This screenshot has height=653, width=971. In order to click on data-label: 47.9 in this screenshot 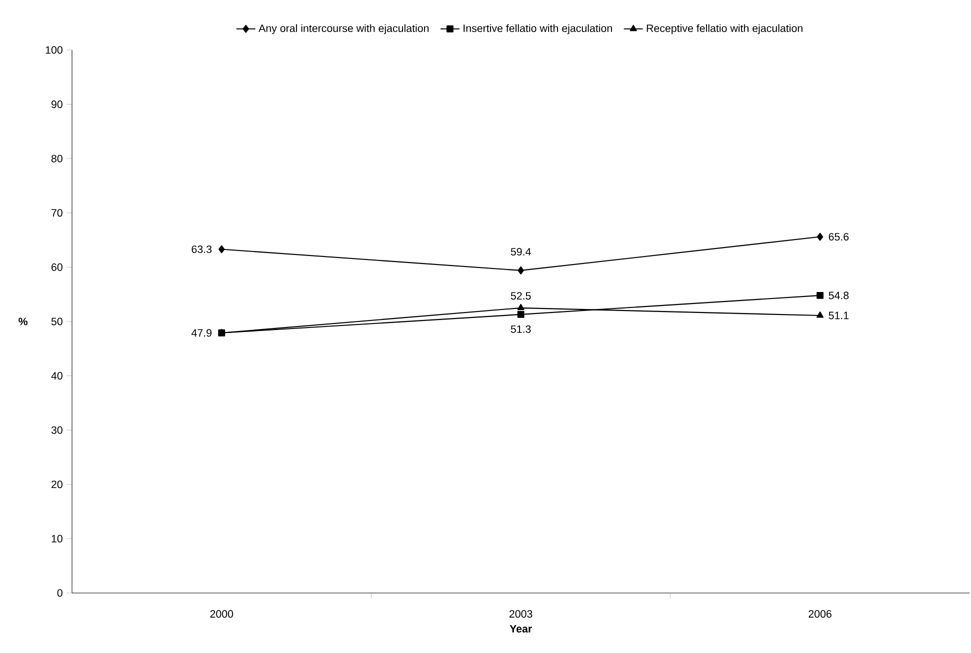, I will do `click(202, 333)`.